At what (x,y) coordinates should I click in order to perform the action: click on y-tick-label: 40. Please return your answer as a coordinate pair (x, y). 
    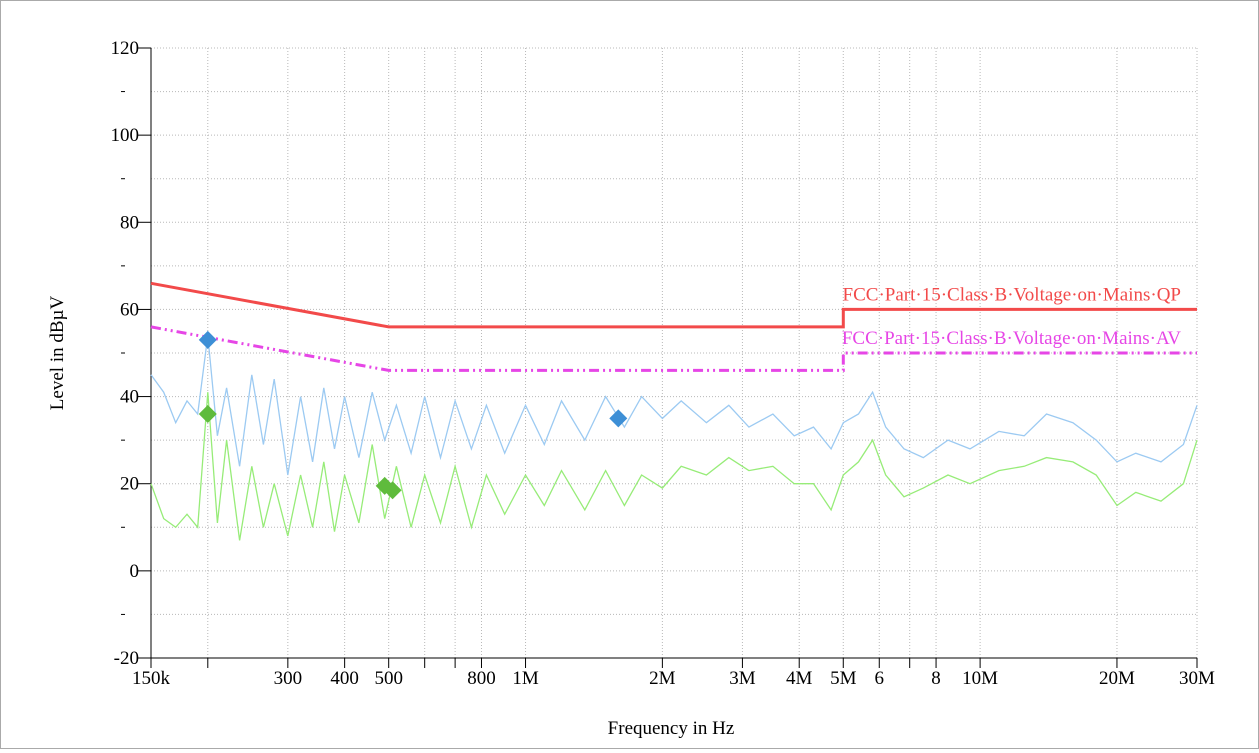
    Looking at the image, I should click on (129, 397).